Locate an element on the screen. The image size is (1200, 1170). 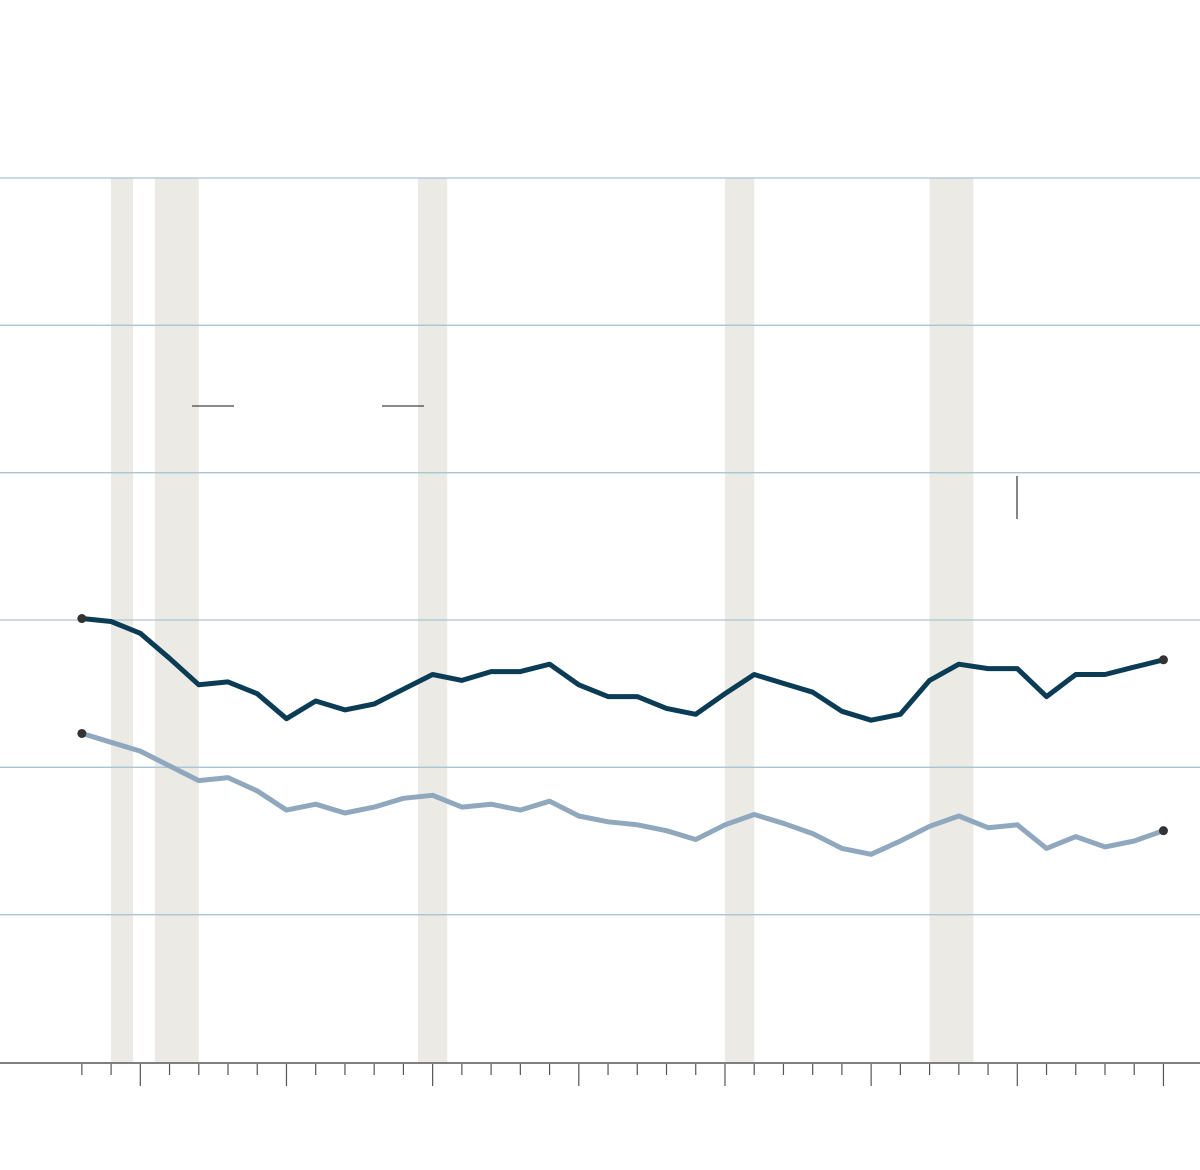
annotations is located at coordinates (605, 462).